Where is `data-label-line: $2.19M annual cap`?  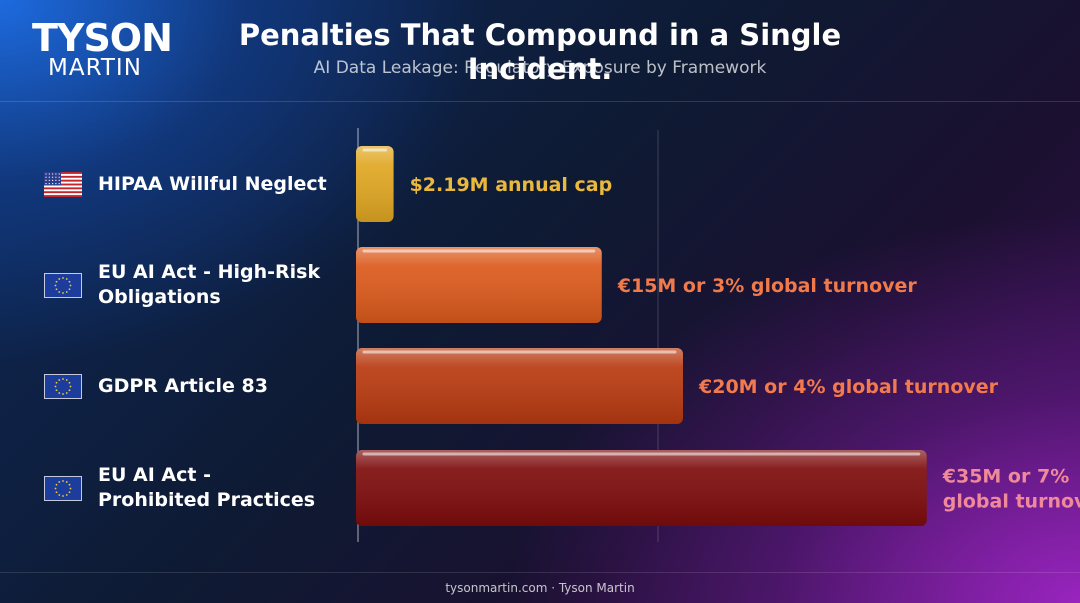 data-label-line: $2.19M annual cap is located at coordinates (511, 185).